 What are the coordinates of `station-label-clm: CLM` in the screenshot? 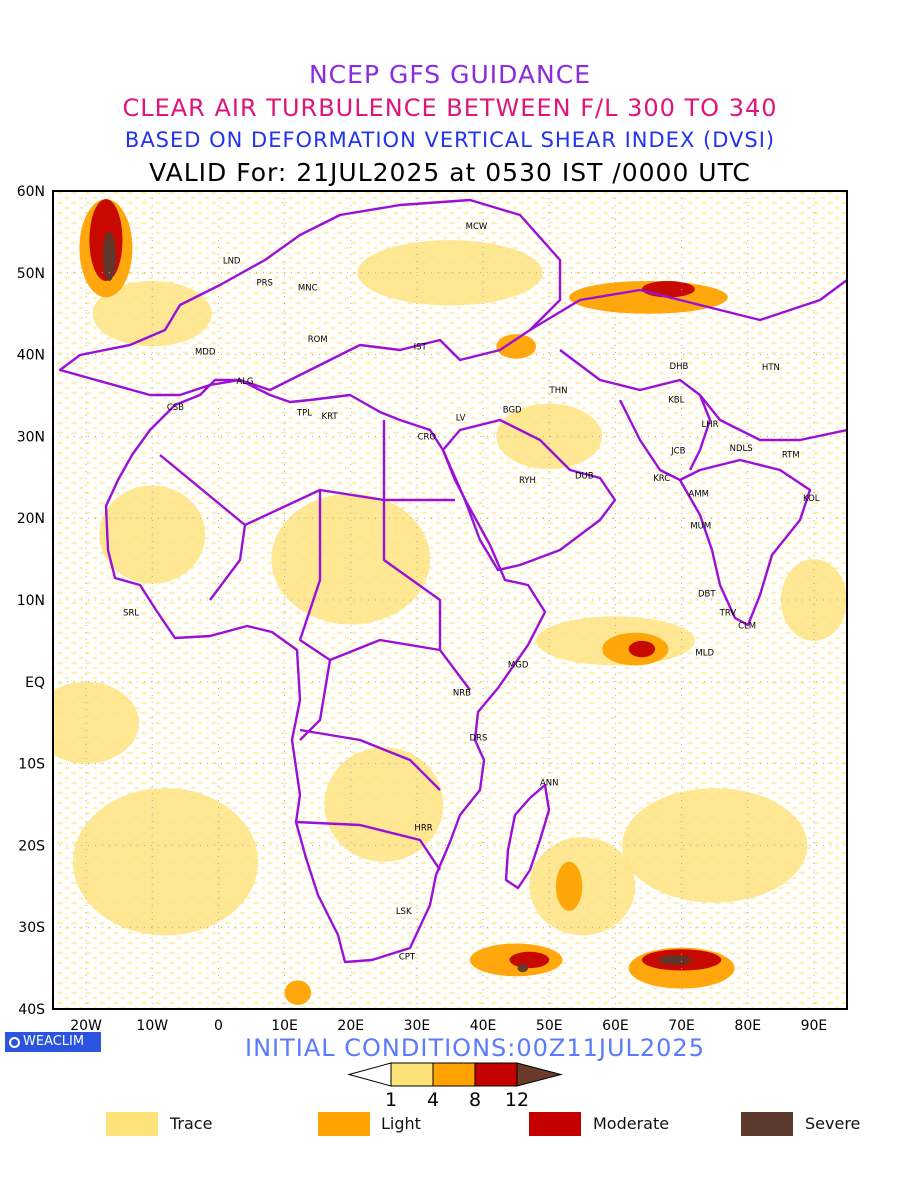 It's located at (747, 626).